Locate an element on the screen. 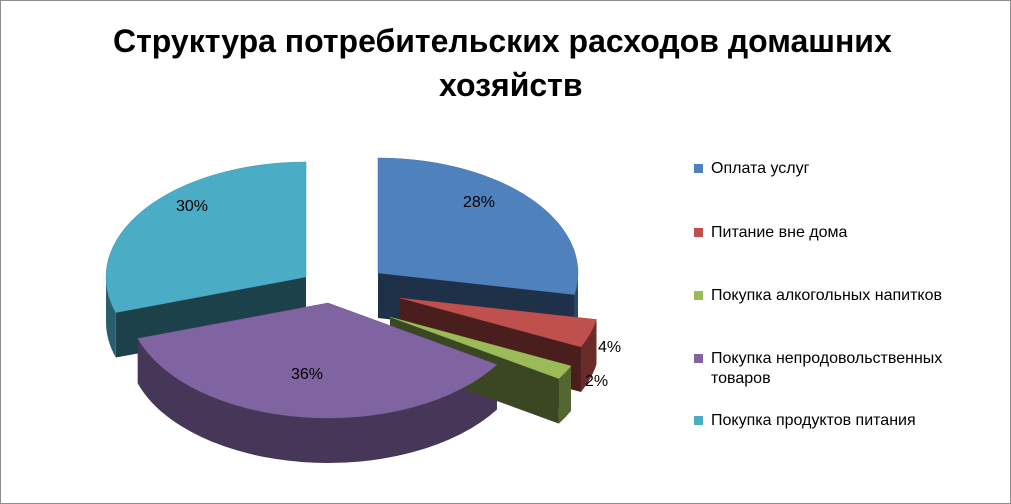 The width and height of the screenshot is (1011, 504). pie-slice-eating-out is located at coordinates (498, 322).